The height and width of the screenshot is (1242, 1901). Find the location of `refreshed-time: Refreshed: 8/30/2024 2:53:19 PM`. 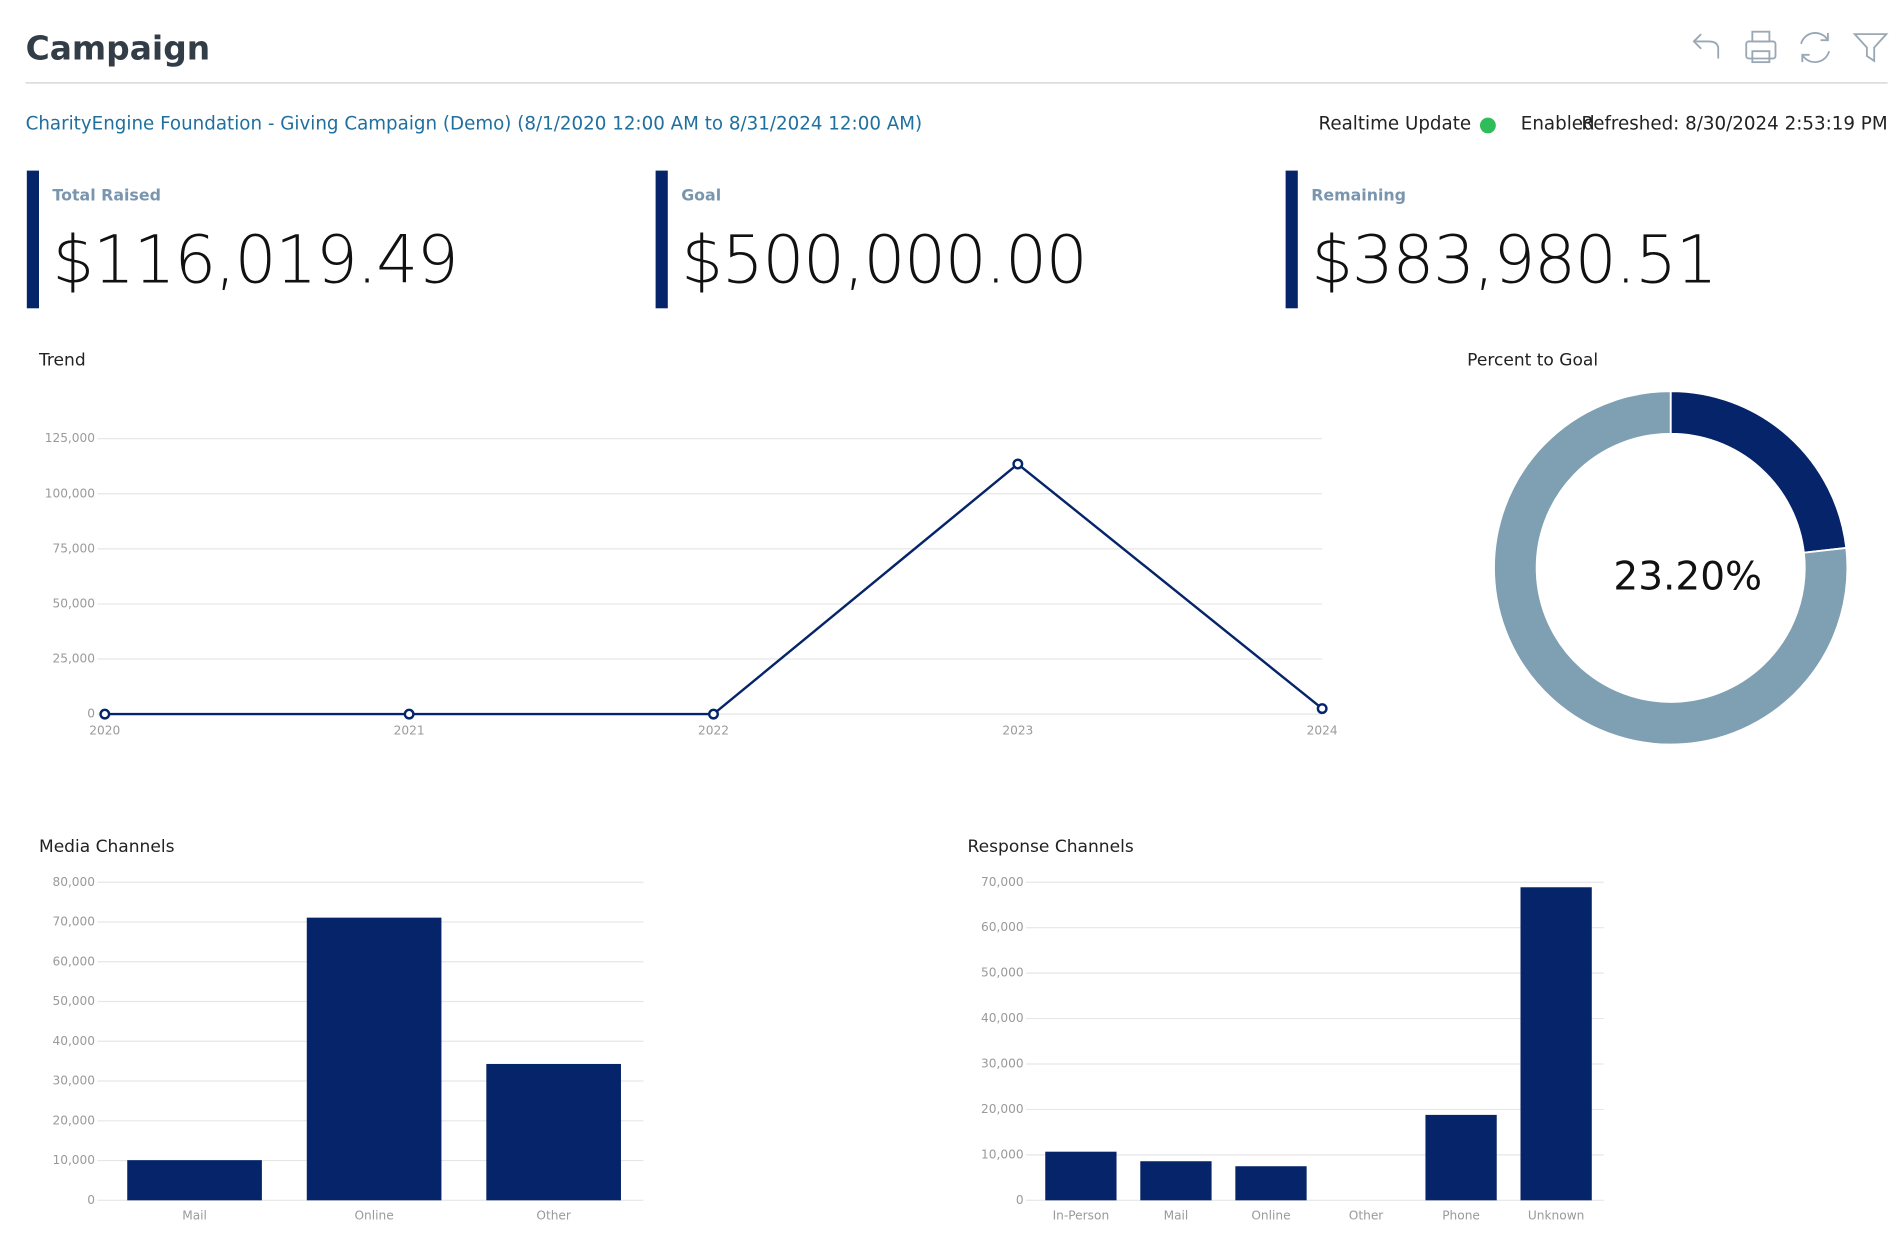

refreshed-time: Refreshed: 8/30/2024 2:53:19 PM is located at coordinates (1734, 123).